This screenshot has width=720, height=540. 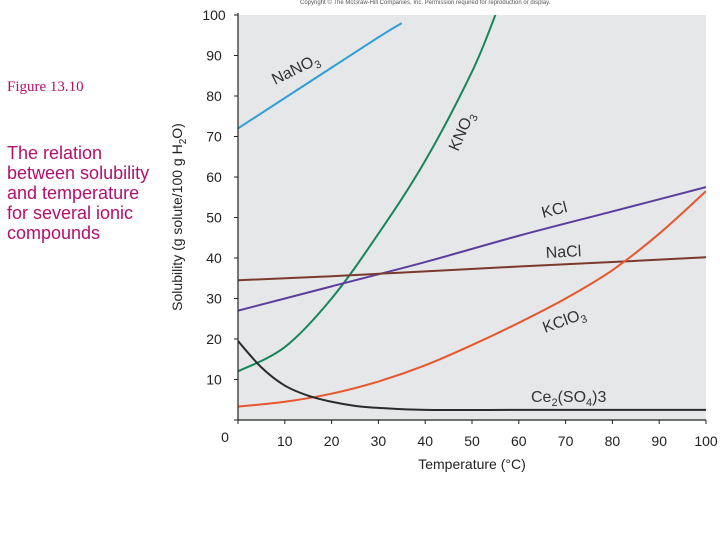 What do you see at coordinates (285, 441) in the screenshot?
I see `x-tick-label: 10` at bounding box center [285, 441].